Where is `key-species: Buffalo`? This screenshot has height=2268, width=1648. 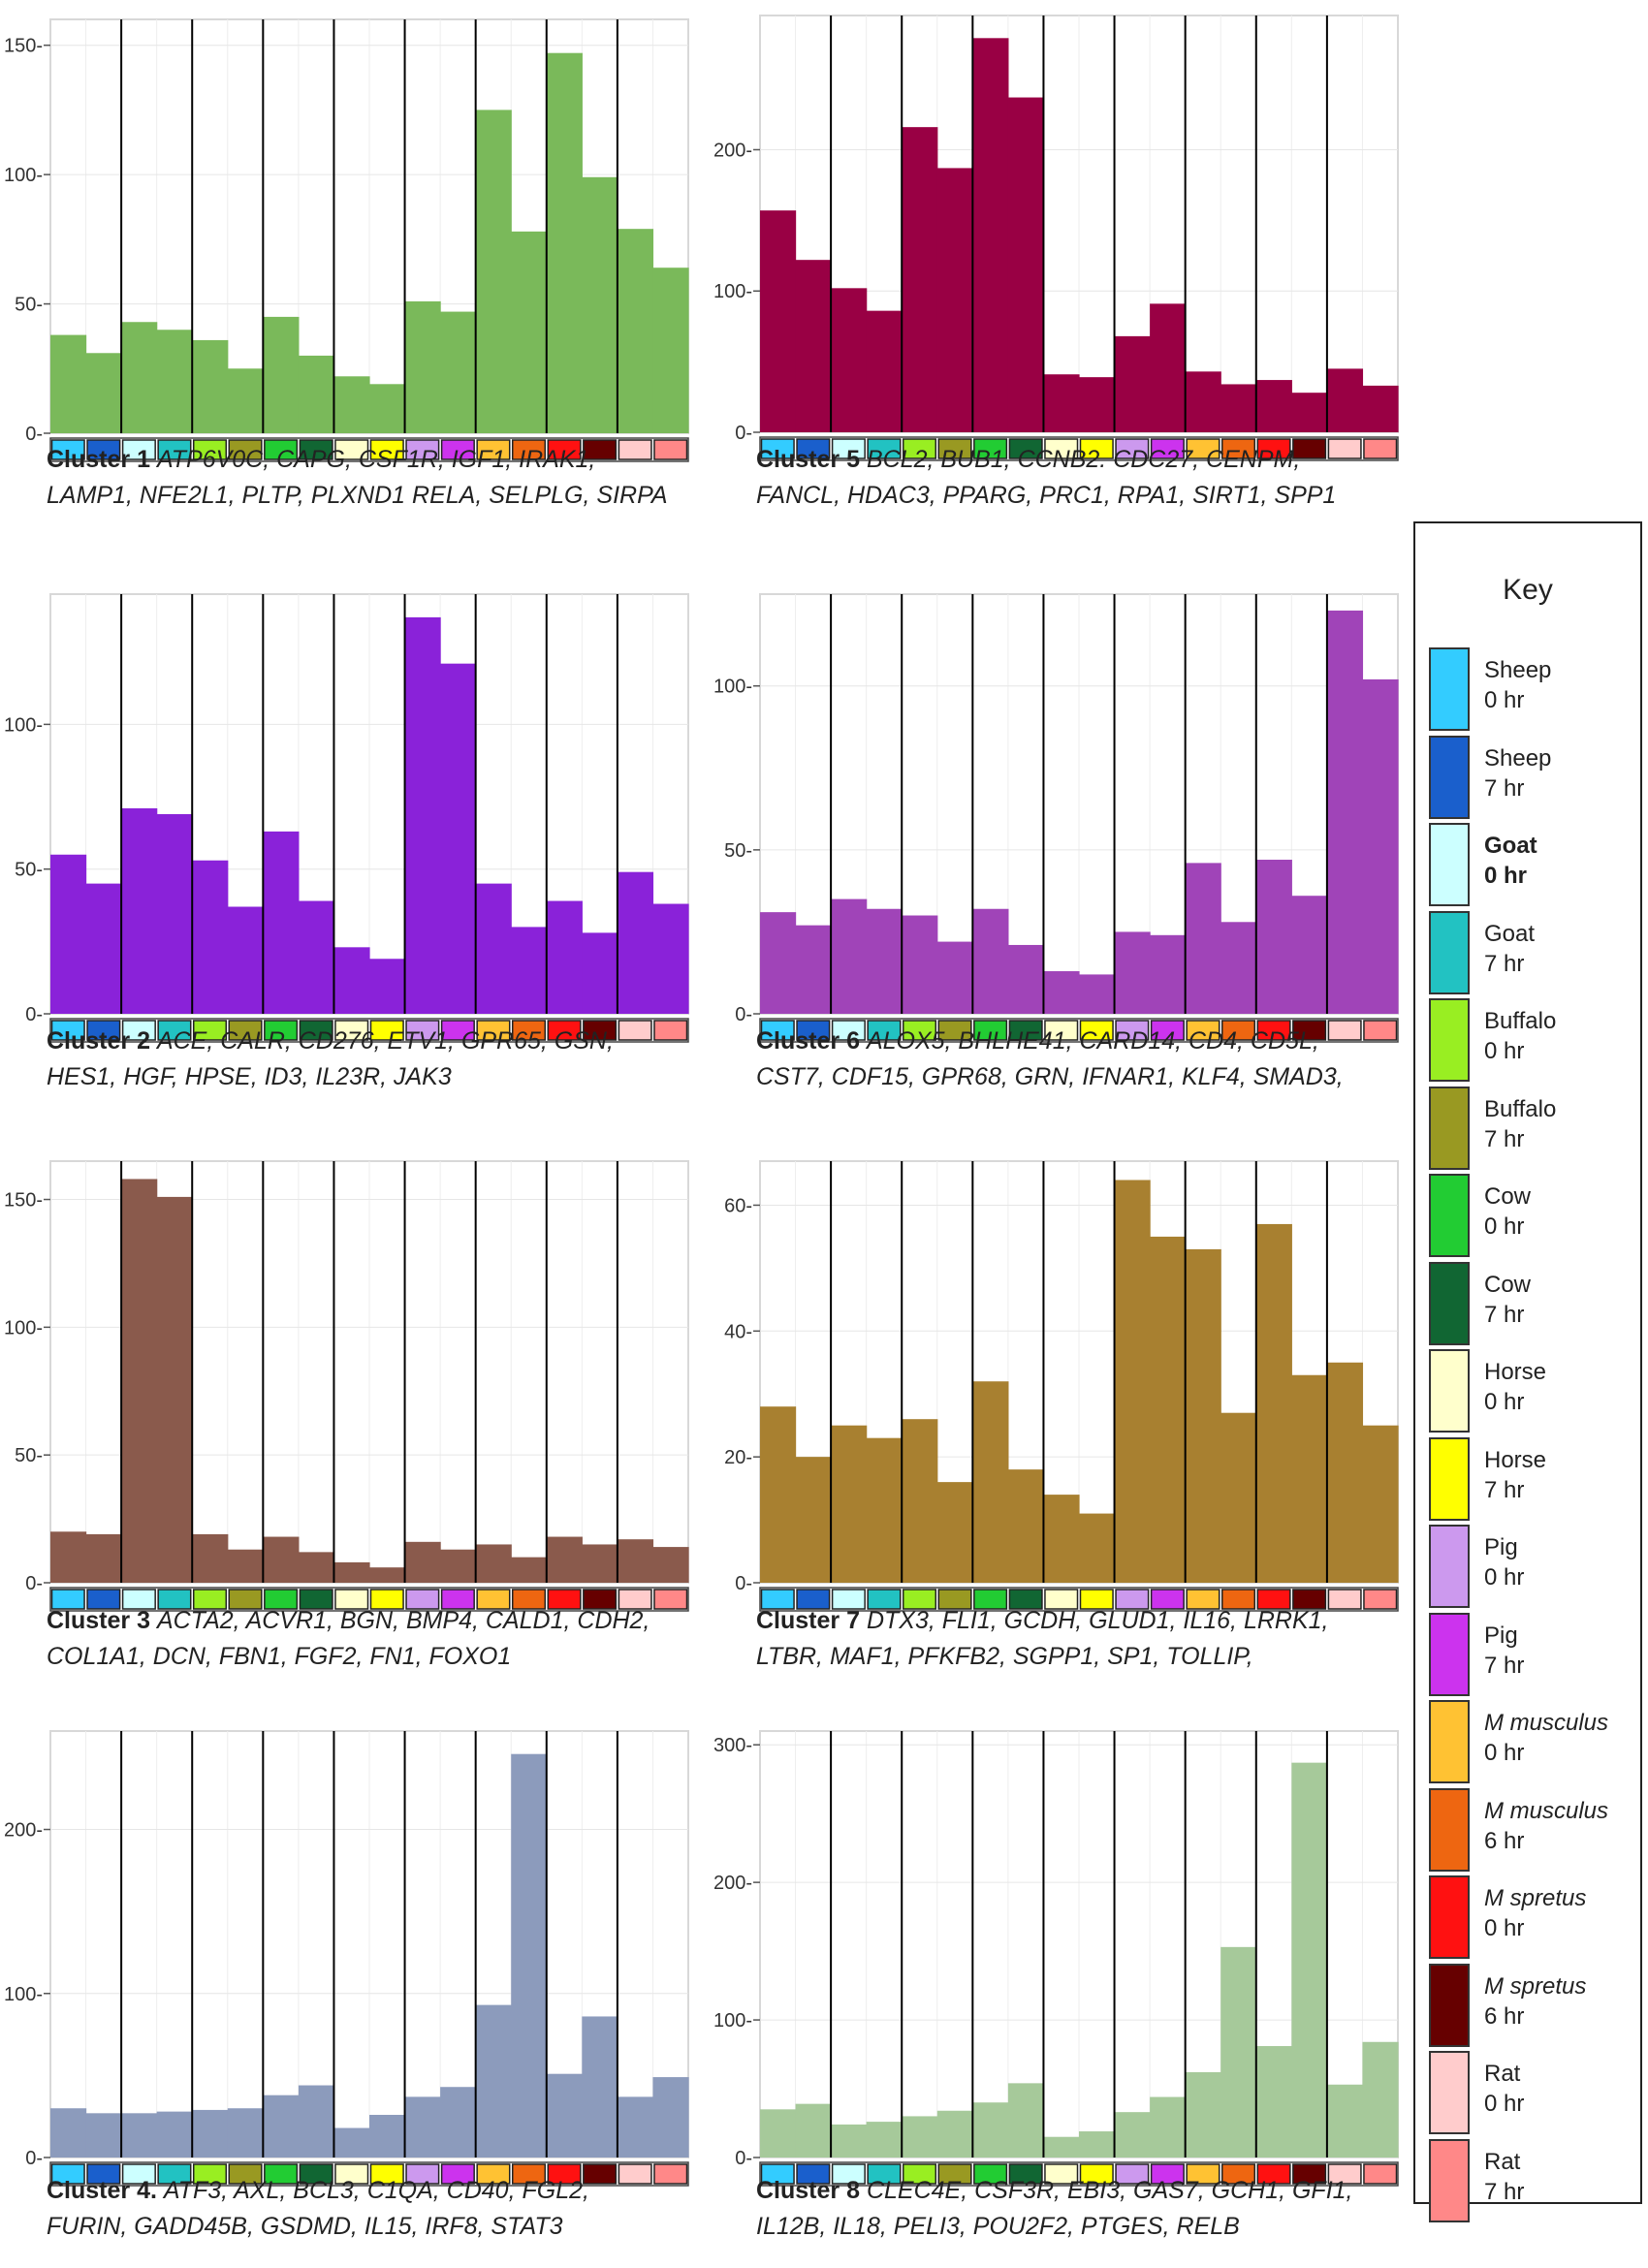
key-species: Buffalo is located at coordinates (1520, 1021).